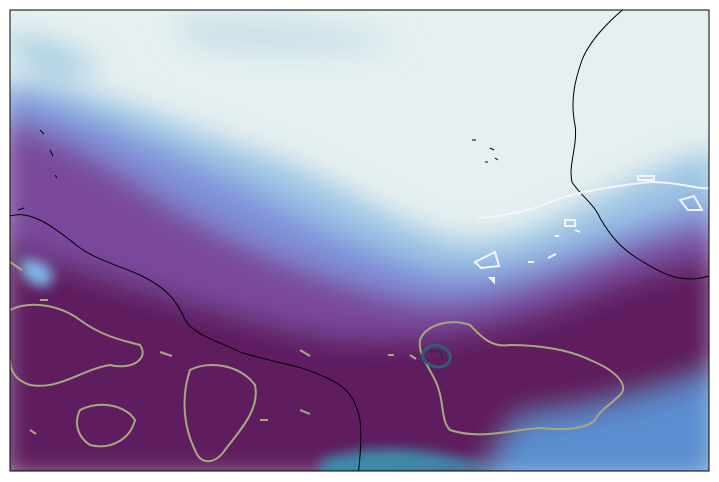 The height and width of the screenshot is (482, 719). What do you see at coordinates (436, 356) in the screenshot?
I see `teal-contour` at bounding box center [436, 356].